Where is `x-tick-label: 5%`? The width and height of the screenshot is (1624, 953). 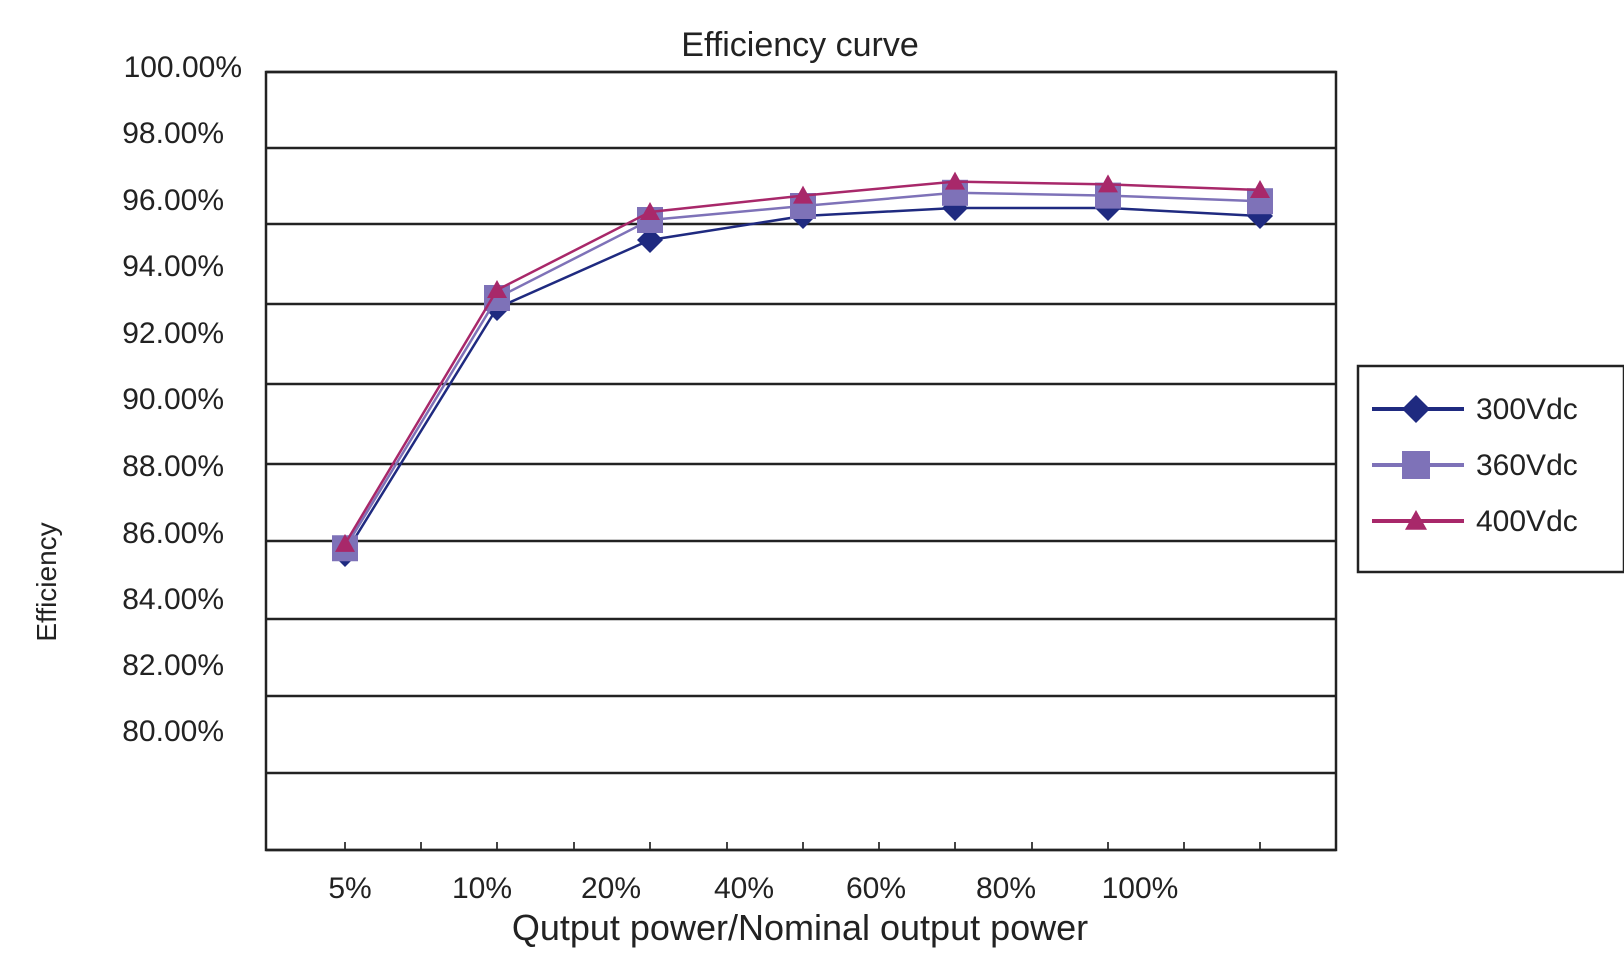
x-tick-label: 5% is located at coordinates (349, 888).